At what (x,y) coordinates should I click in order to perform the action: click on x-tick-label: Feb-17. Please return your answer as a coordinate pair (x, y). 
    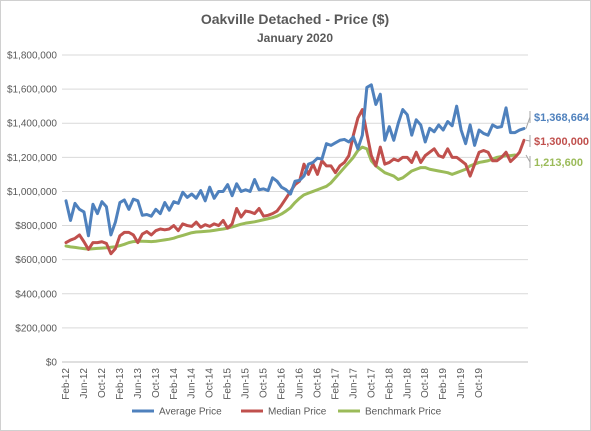
    Looking at the image, I should click on (335, 384).